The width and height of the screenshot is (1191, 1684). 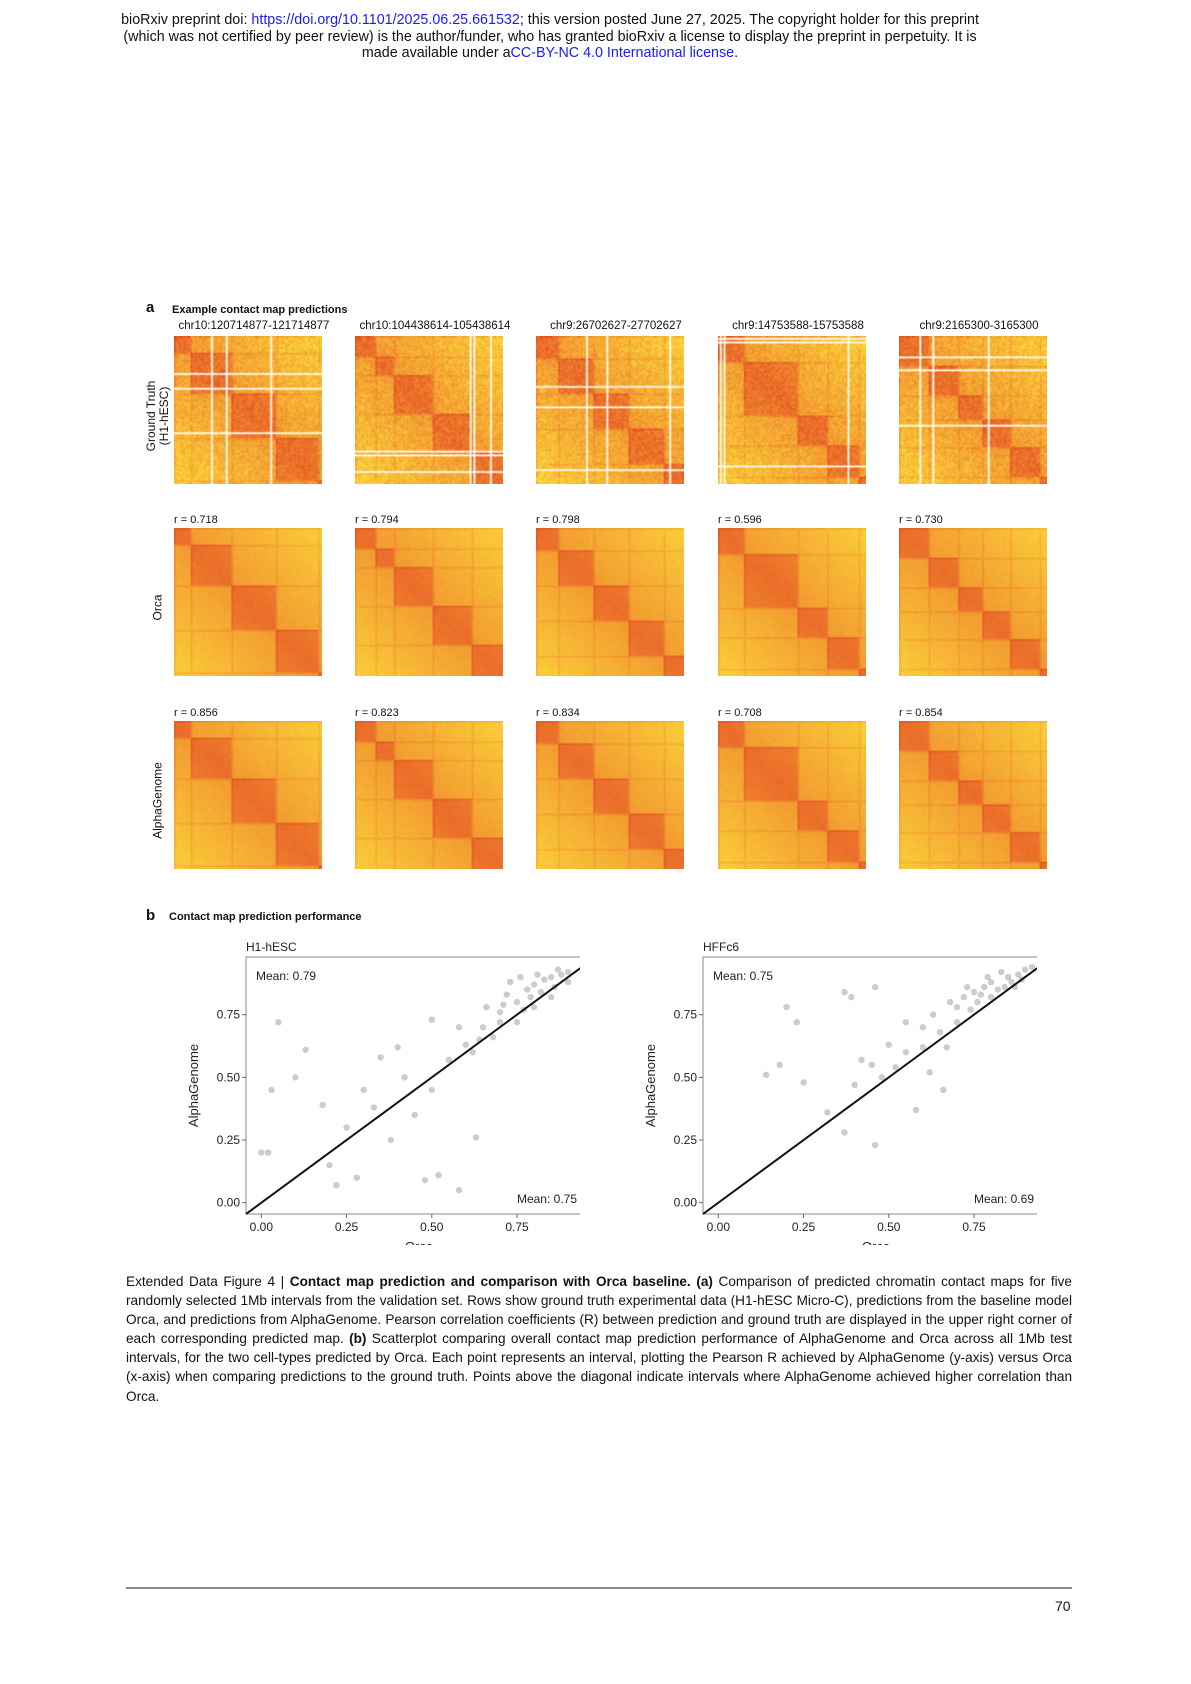 What do you see at coordinates (622, 53) in the screenshot?
I see `license-link: CC-BY-NC 4.0 International license` at bounding box center [622, 53].